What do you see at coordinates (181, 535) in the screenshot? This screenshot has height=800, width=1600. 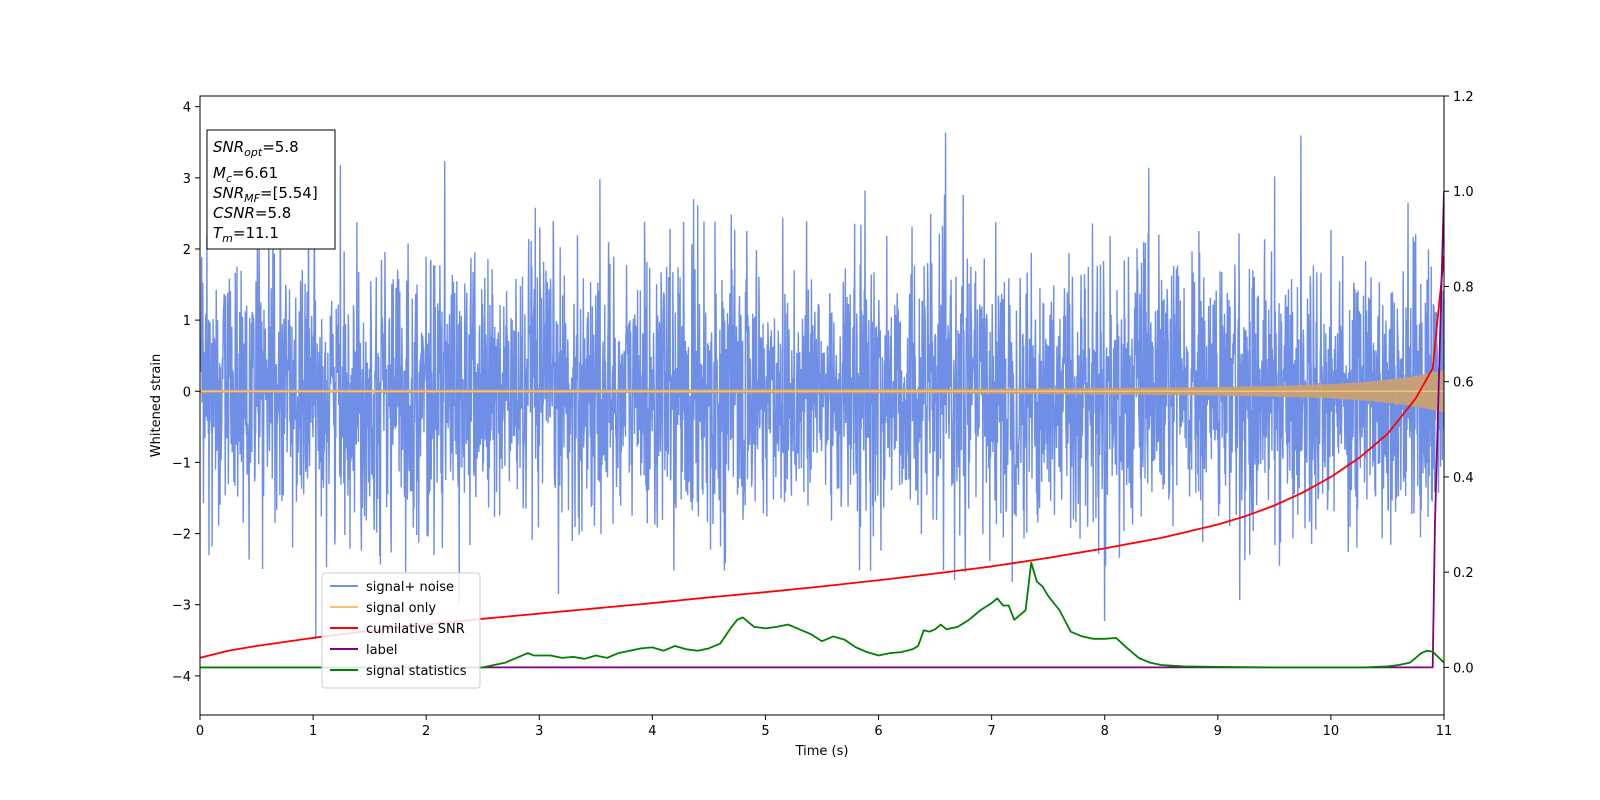 I see `y-tick-label: −2` at bounding box center [181, 535].